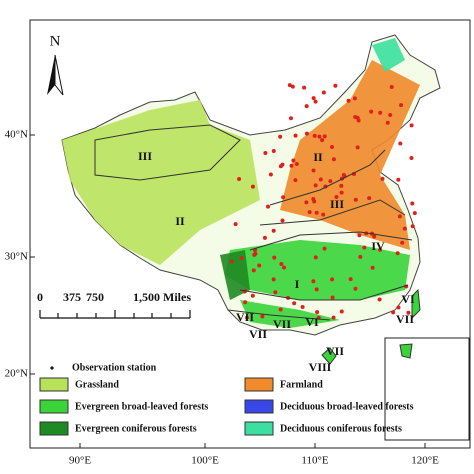  Describe the element at coordinates (115, 314) in the screenshot. I see `scale-bar` at that location.